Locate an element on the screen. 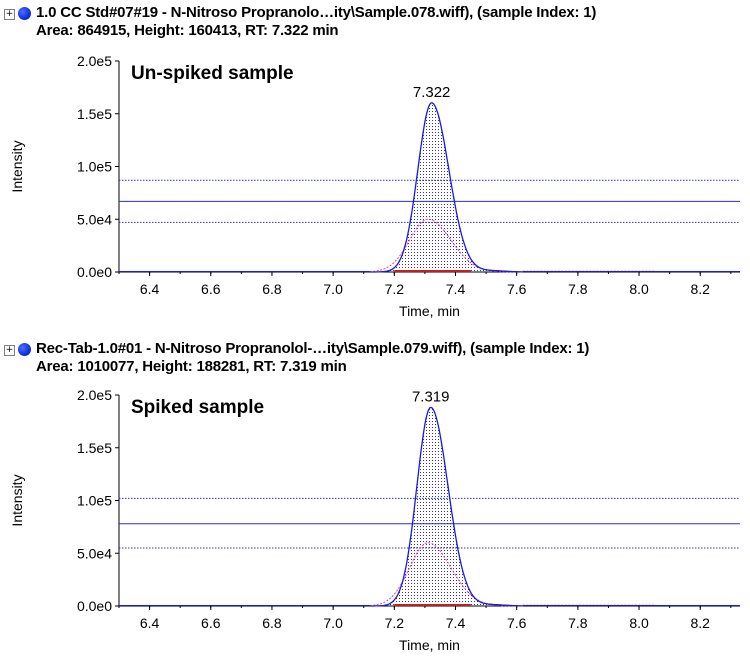  sample-annotation: Un-spiked sample is located at coordinates (212, 73).